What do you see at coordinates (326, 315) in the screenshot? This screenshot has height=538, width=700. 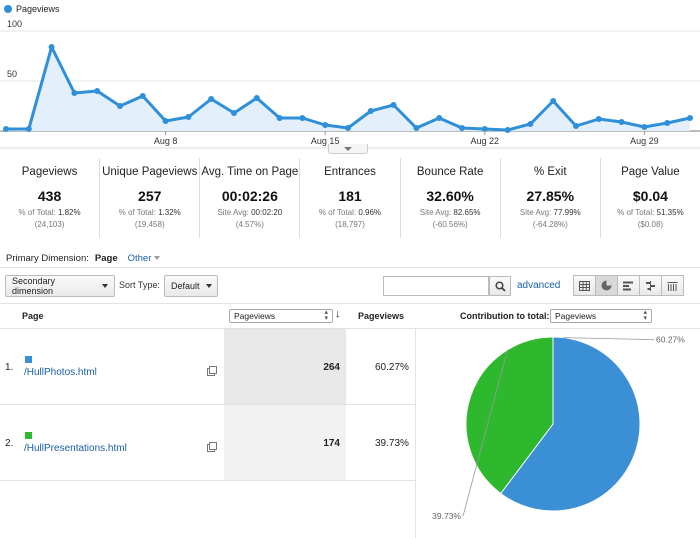 I see `select-arrows-icon: ▴ ▾` at bounding box center [326, 315].